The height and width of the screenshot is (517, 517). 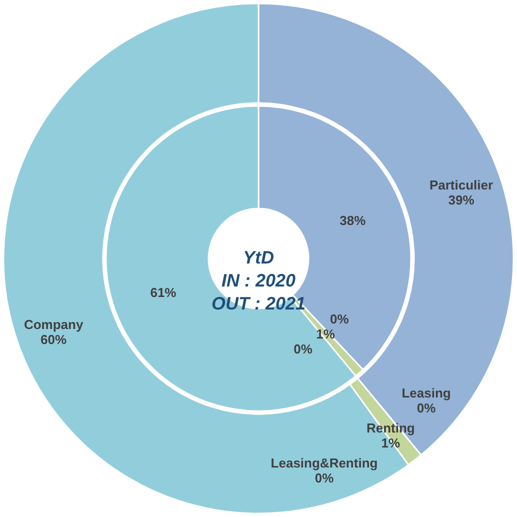 I want to click on data-label: 61%, so click(x=163, y=292).